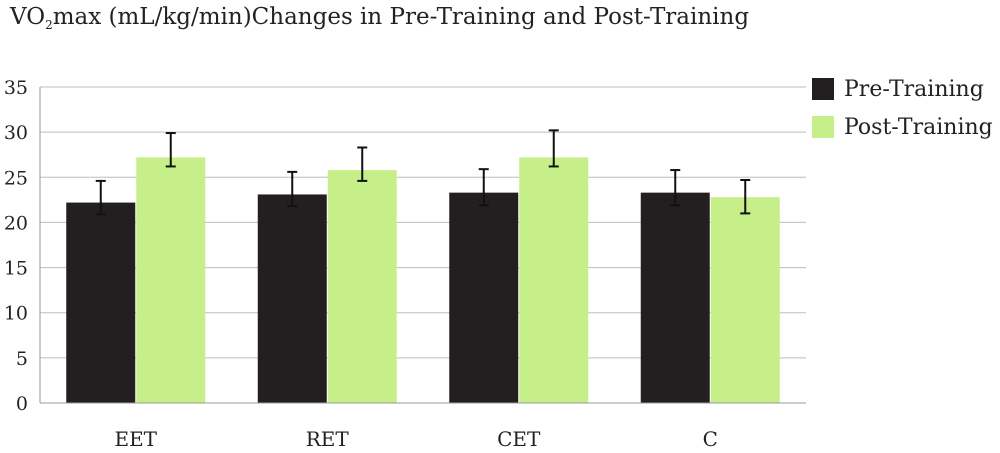  I want to click on bar-pre-training-cet, so click(484, 297).